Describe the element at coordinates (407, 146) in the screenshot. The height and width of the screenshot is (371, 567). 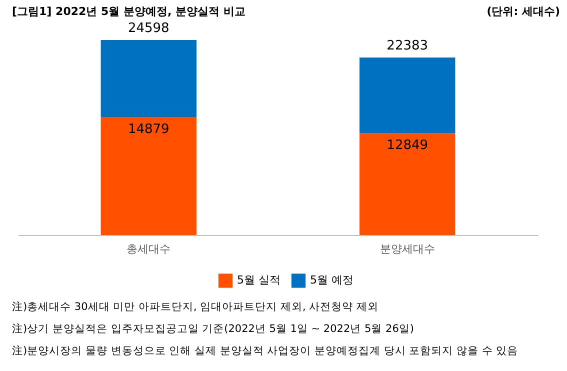
I see `data-label: 12849` at that location.